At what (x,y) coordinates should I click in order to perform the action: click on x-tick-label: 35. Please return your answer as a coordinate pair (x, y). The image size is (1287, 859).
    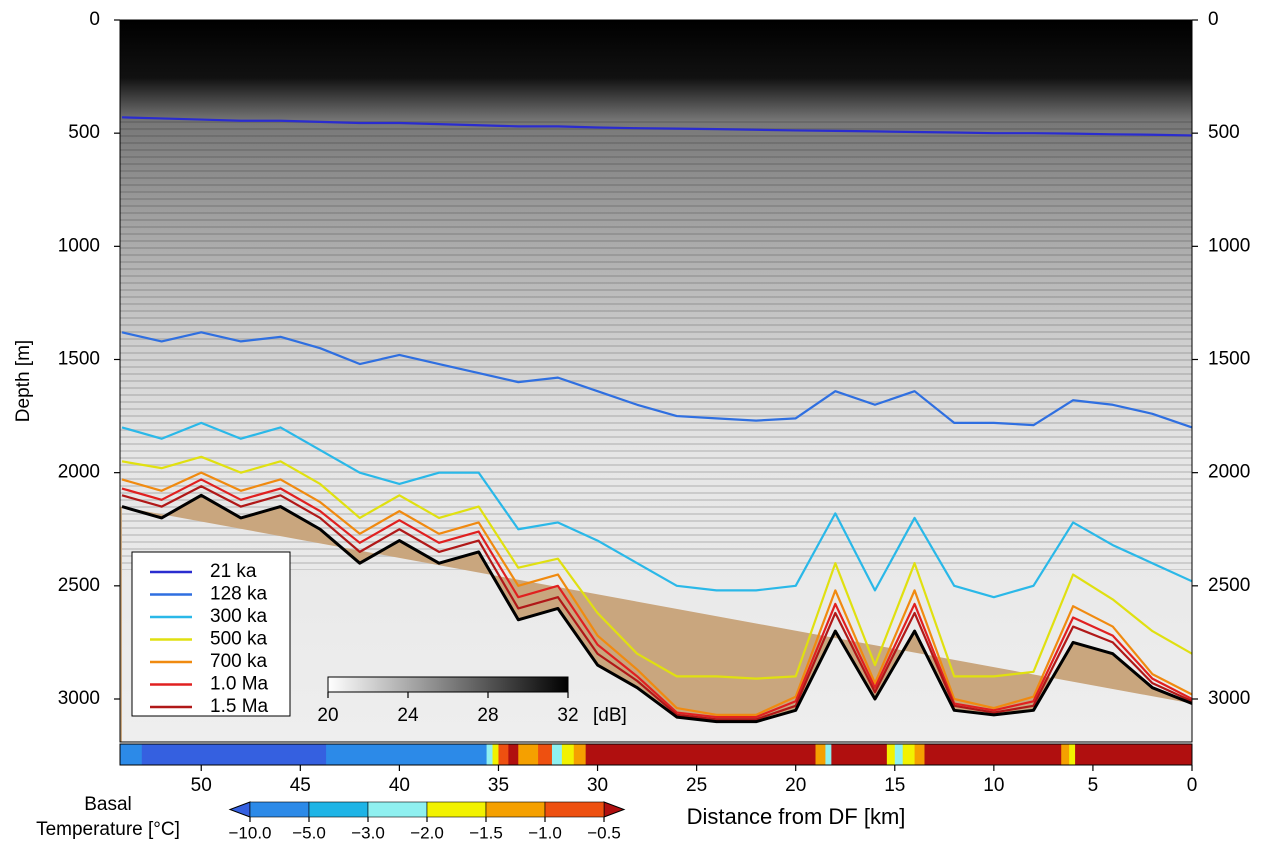
    Looking at the image, I should click on (498, 785).